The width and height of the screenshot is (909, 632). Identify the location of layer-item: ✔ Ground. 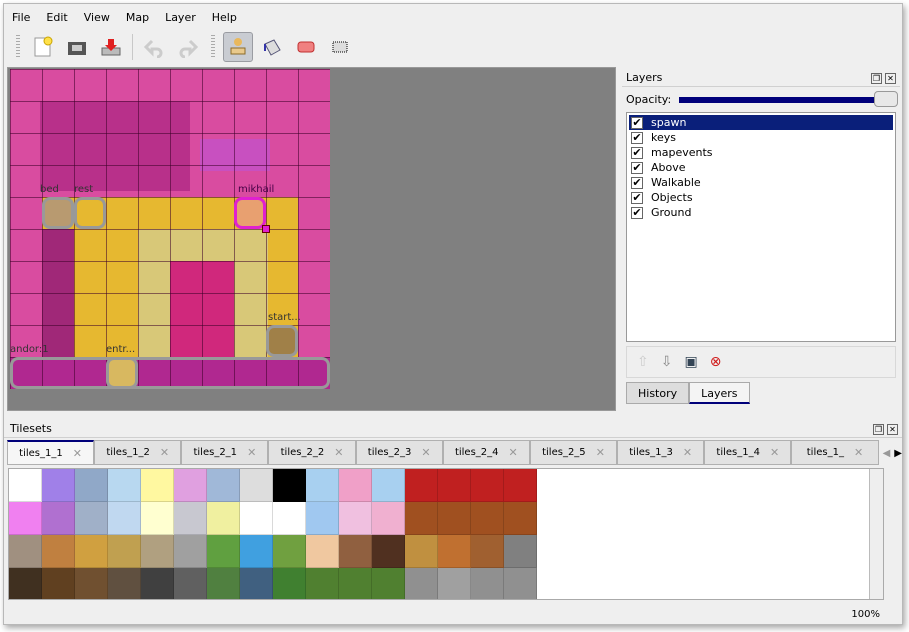
(761, 212).